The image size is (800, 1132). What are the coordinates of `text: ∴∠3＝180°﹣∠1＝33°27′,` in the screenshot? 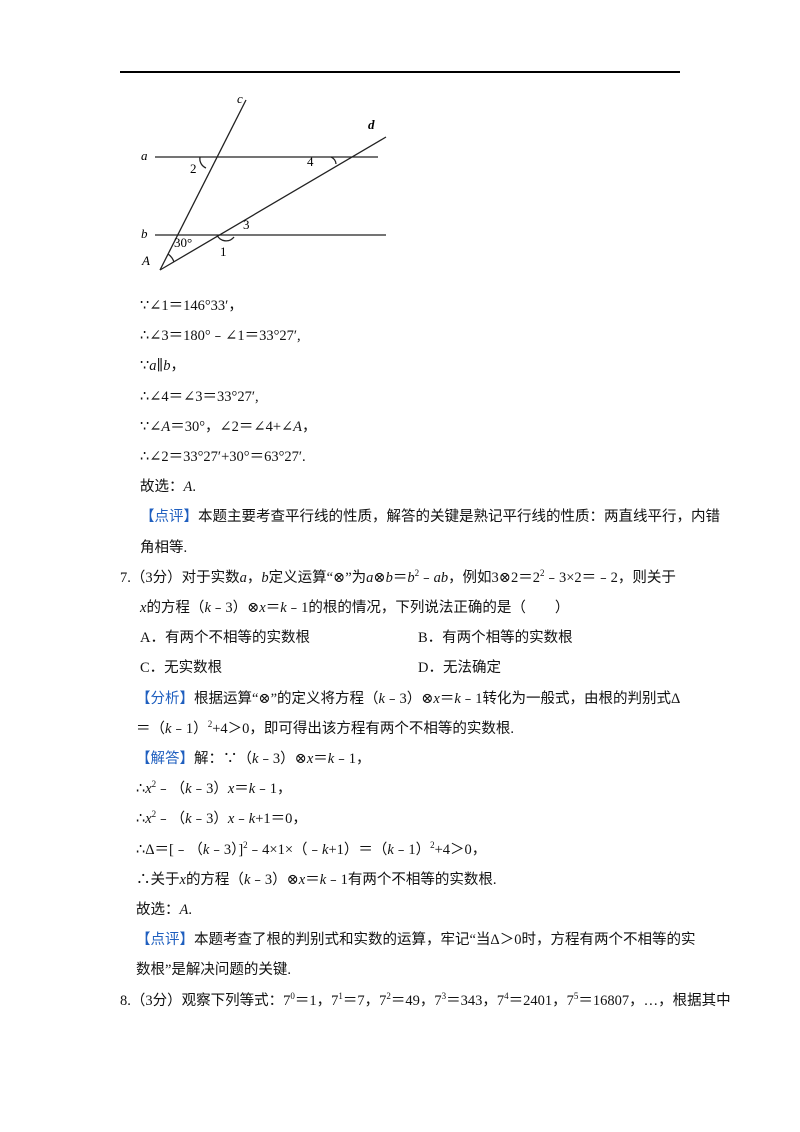 It's located at (220, 336).